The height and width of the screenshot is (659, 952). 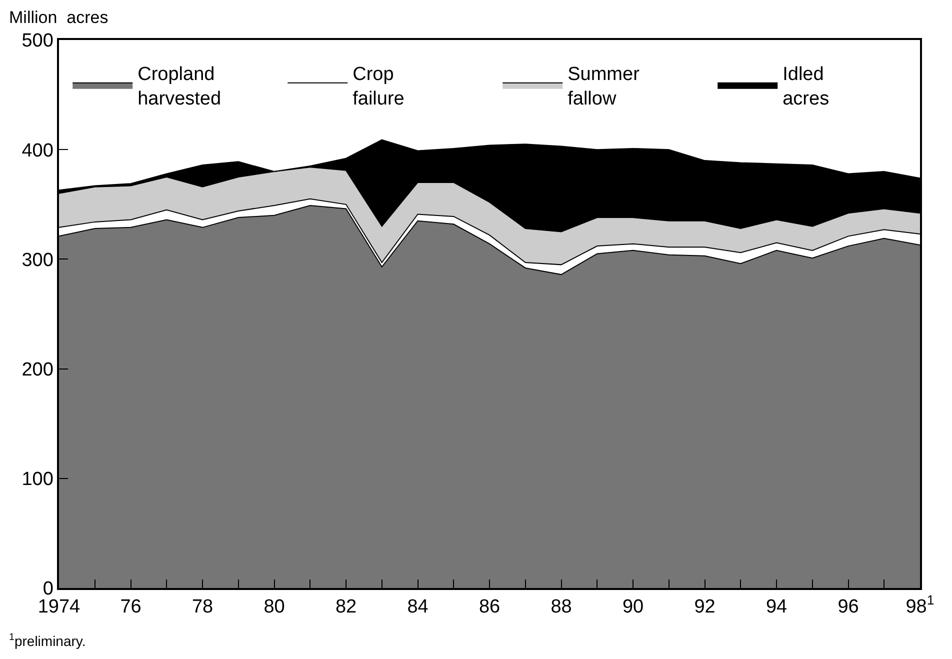 What do you see at coordinates (203, 607) in the screenshot?
I see `x-tick-label: 78` at bounding box center [203, 607].